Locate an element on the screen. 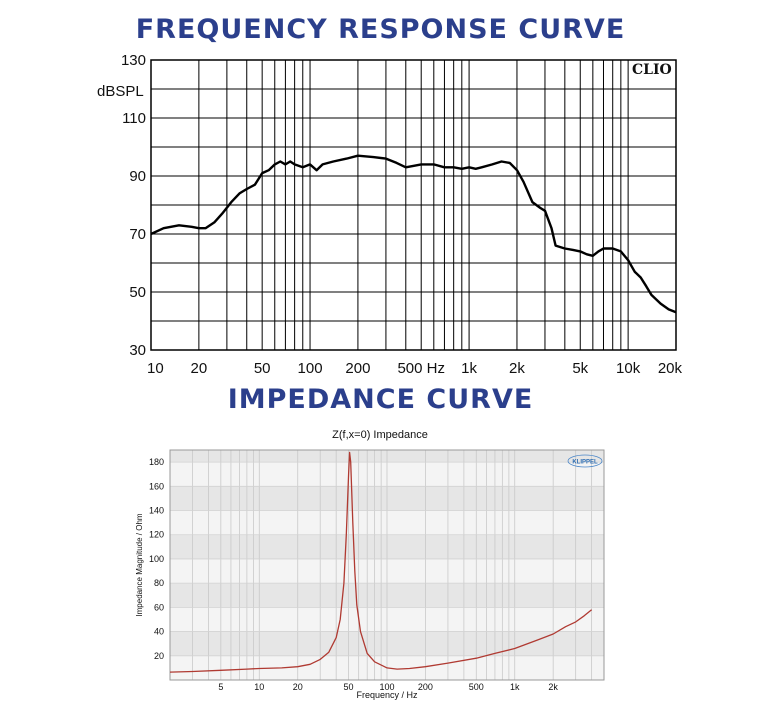 The image size is (761, 714). clio-watermark: CLIO is located at coordinates (652, 70).